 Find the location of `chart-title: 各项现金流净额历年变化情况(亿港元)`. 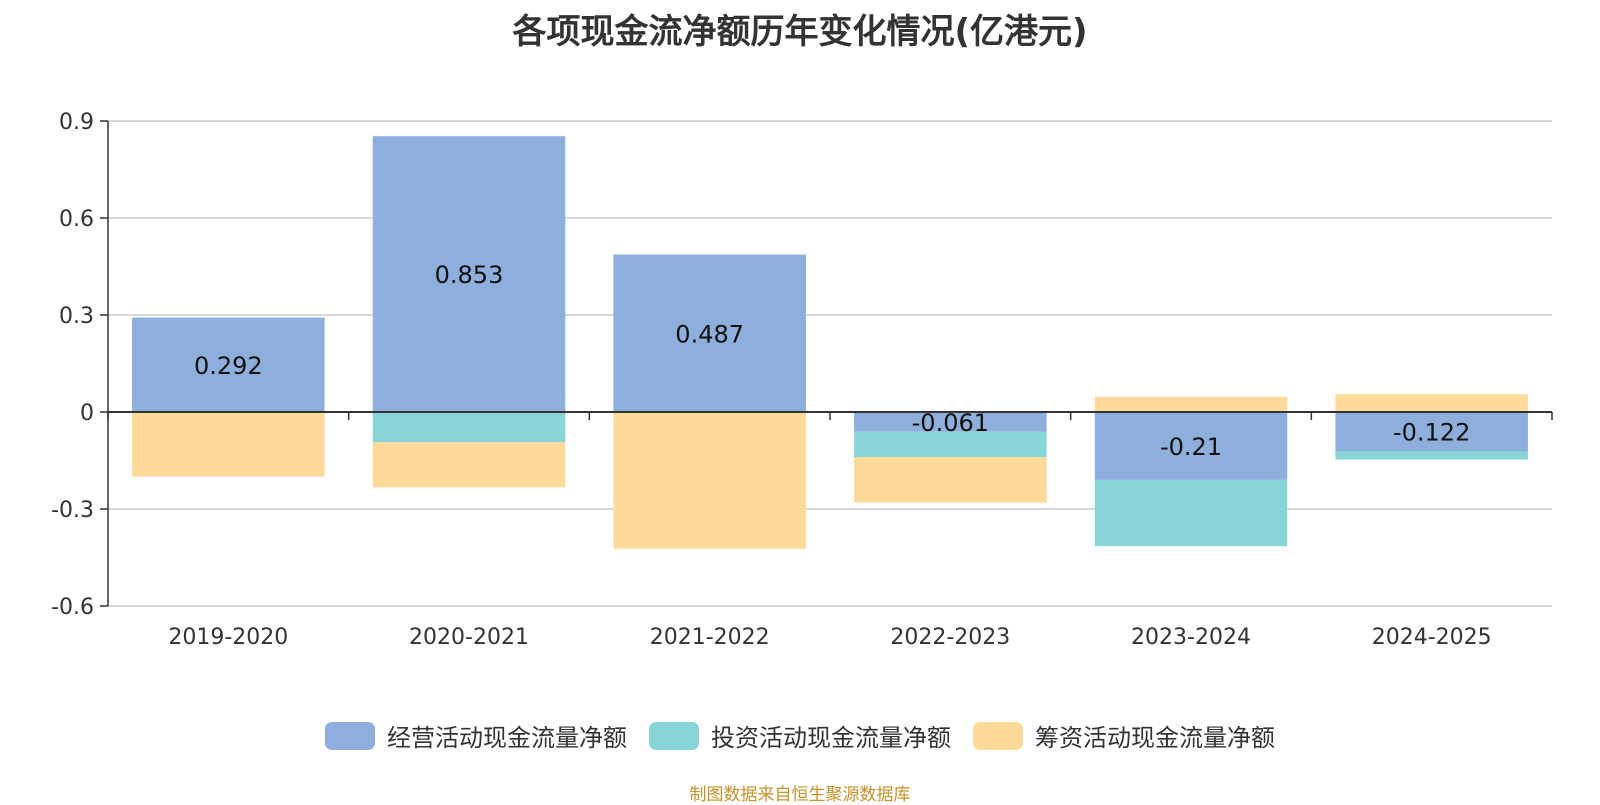

chart-title: 各项现金流净额历年变化情况(亿港元) is located at coordinates (800, 32).